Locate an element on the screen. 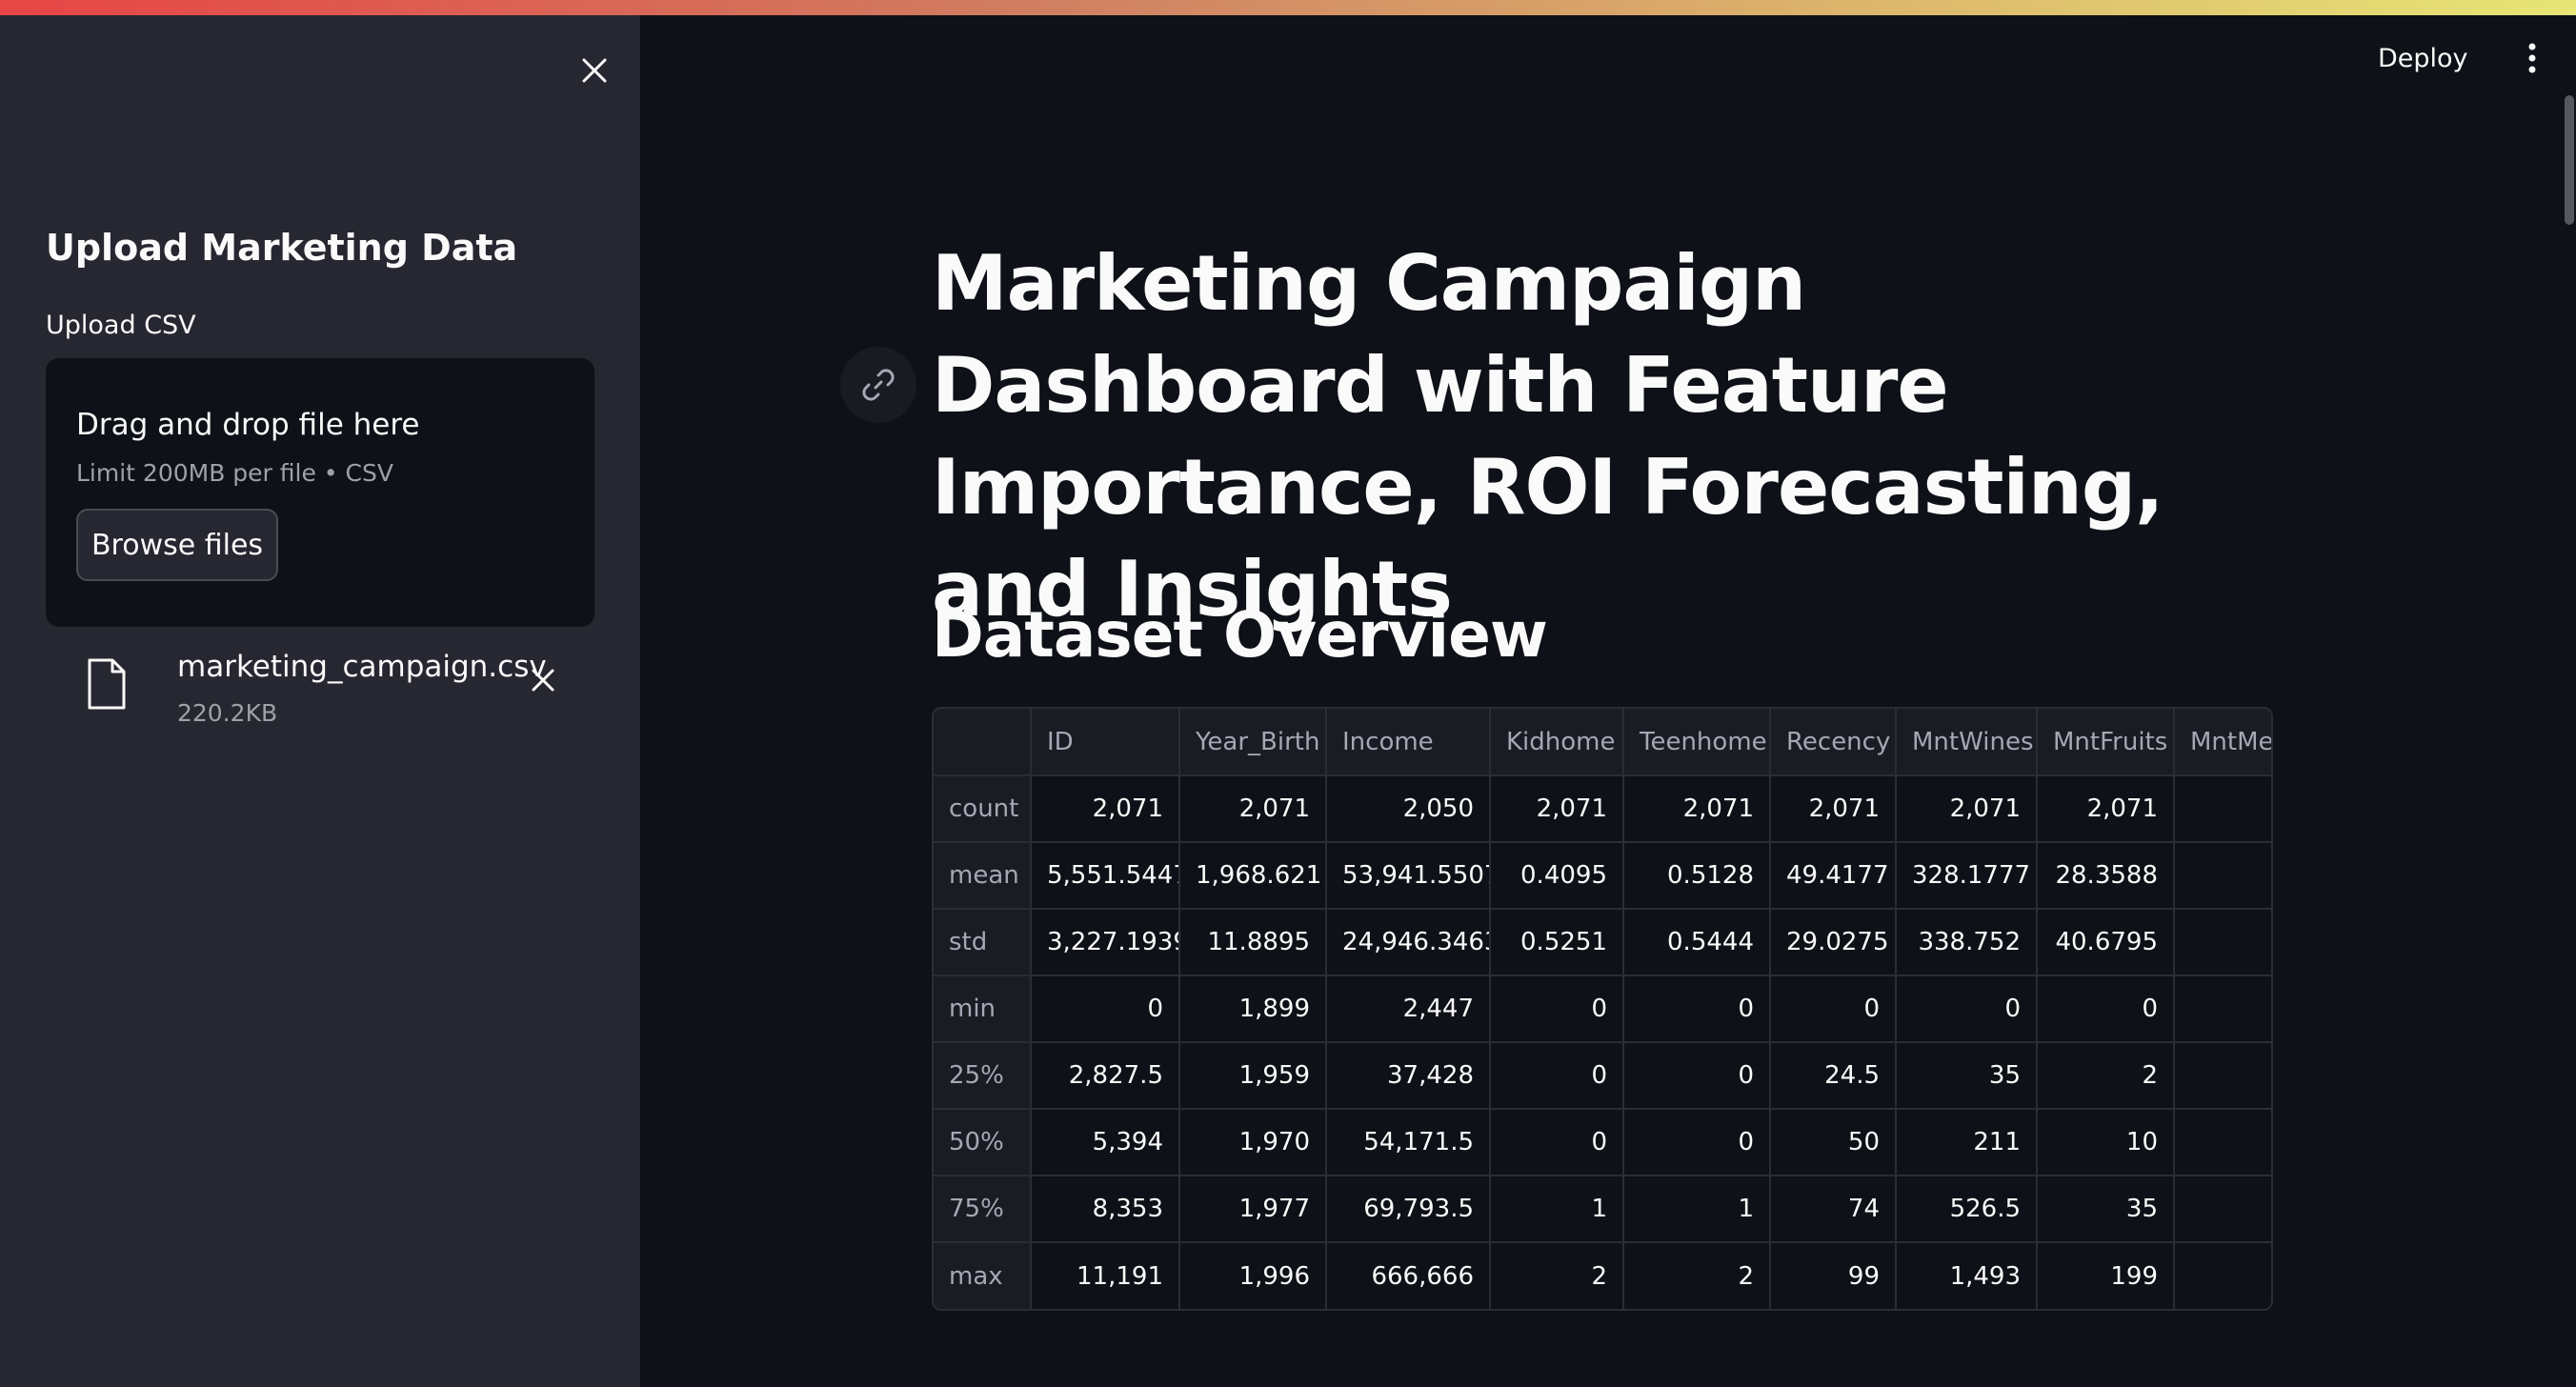 Image resolution: width=2576 pixels, height=1387 pixels. table-cell: 49.4177 is located at coordinates (1834, 876).